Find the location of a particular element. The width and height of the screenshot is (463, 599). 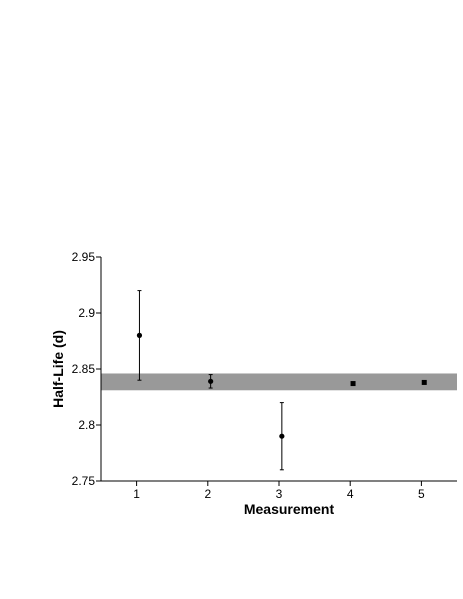

band is located at coordinates (279, 382).